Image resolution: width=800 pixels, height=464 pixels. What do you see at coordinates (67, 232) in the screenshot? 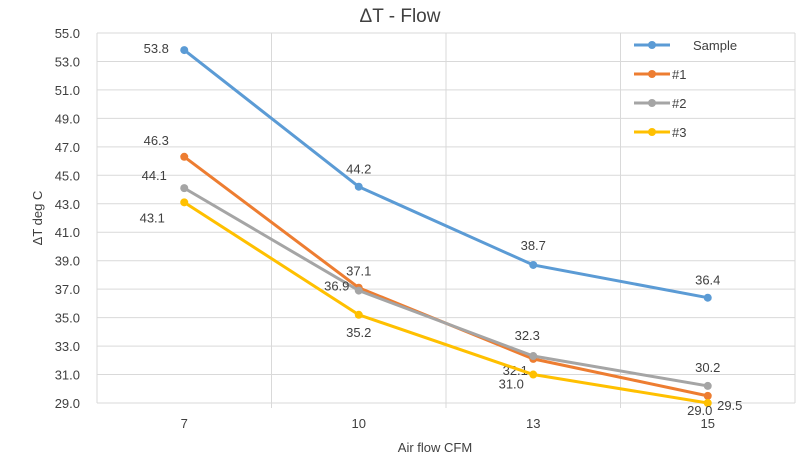
I see `y-tick-label: 41.0` at bounding box center [67, 232].